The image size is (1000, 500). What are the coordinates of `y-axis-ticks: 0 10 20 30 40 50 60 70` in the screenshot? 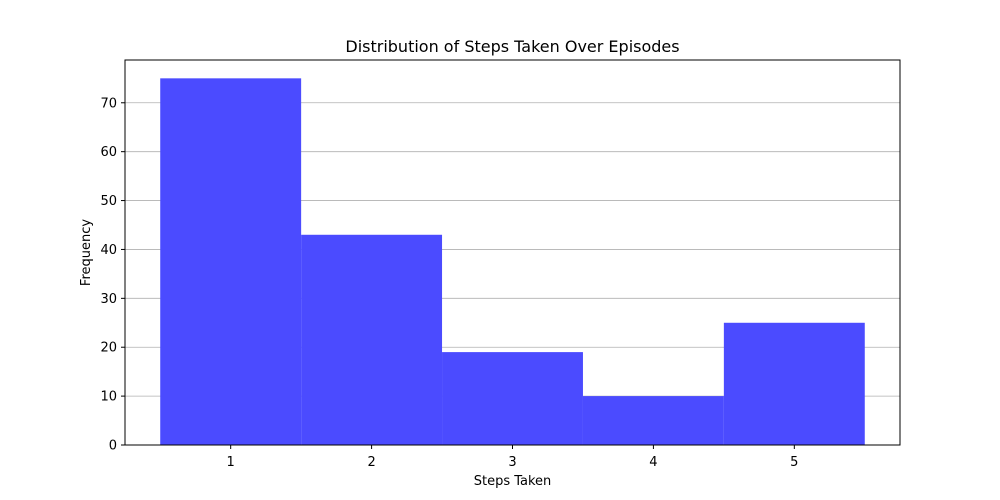 It's located at (112, 275).